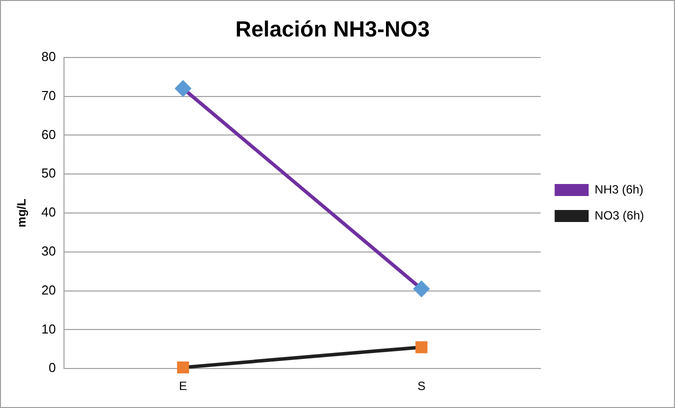 This screenshot has width=675, height=408. I want to click on y-tick-label: 30, so click(48, 250).